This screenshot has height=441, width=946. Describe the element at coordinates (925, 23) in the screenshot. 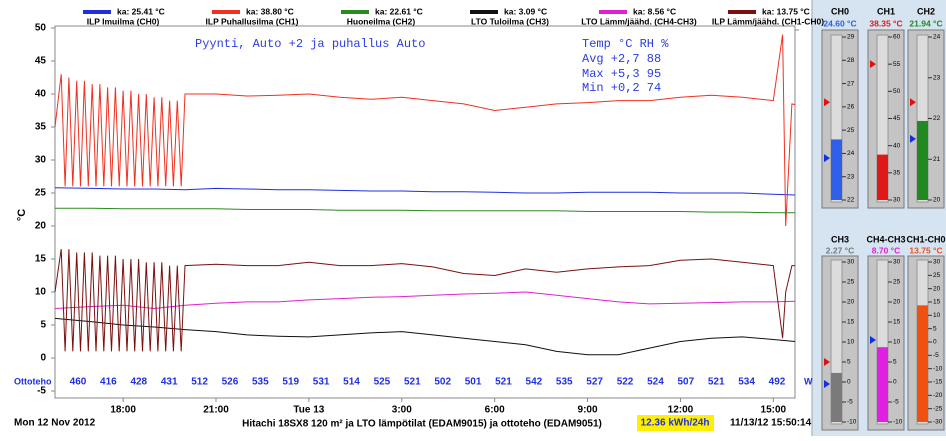

I see `gauge-reading: 21.94 °C` at that location.